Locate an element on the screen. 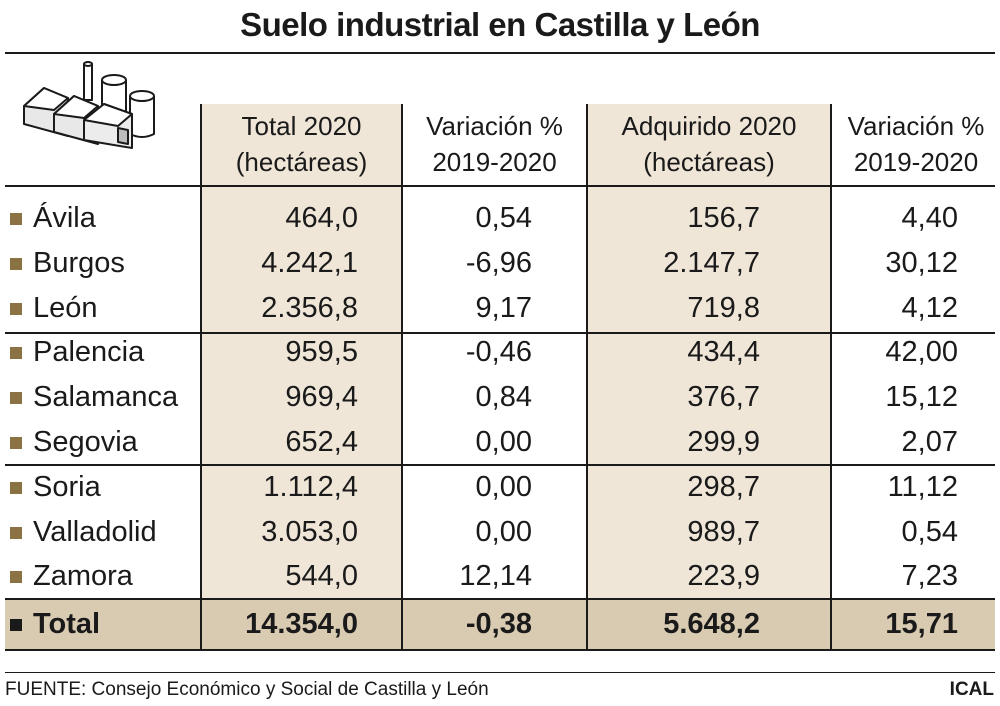  total-label: Total is located at coordinates (67, 624).